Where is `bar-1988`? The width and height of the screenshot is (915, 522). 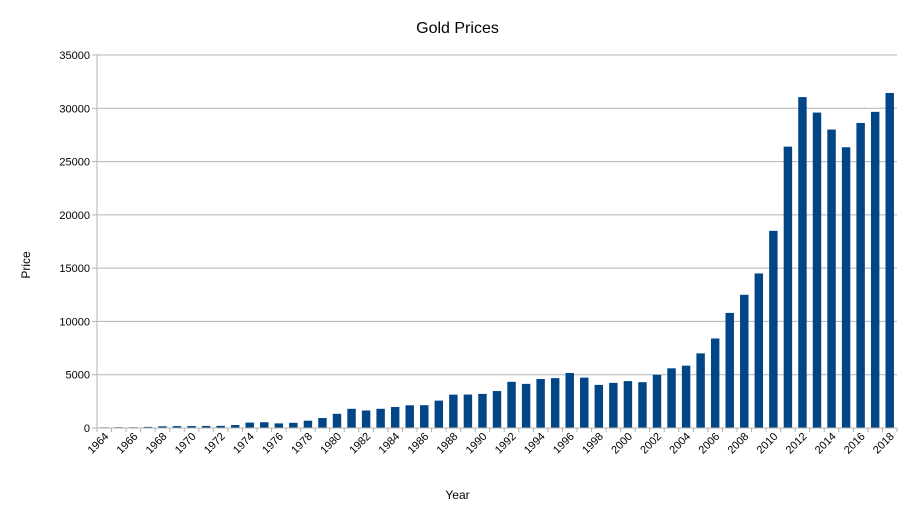
bar-1988 is located at coordinates (453, 411).